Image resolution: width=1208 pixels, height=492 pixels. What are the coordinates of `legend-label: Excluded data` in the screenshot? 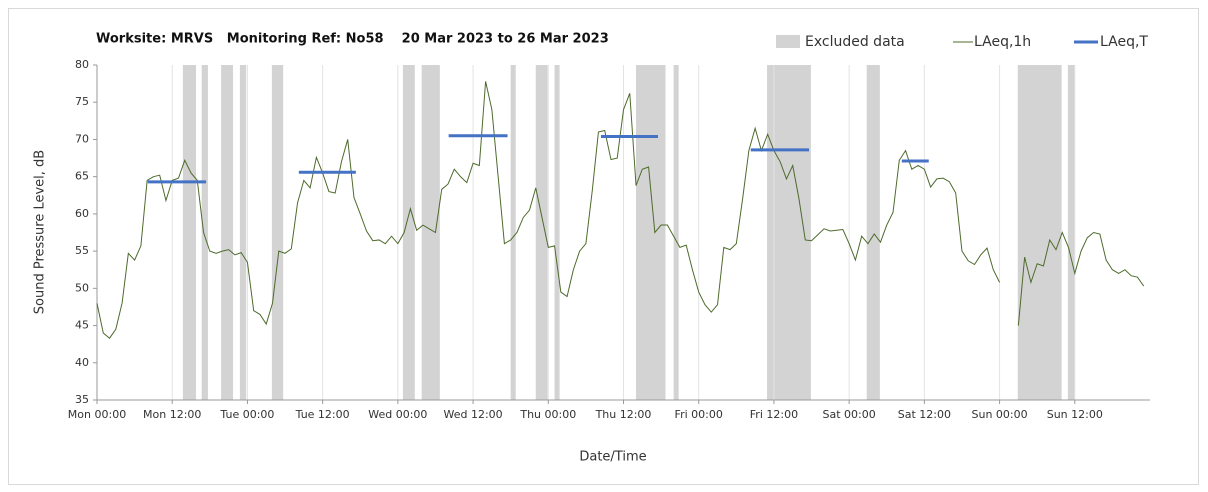 It's located at (855, 42).